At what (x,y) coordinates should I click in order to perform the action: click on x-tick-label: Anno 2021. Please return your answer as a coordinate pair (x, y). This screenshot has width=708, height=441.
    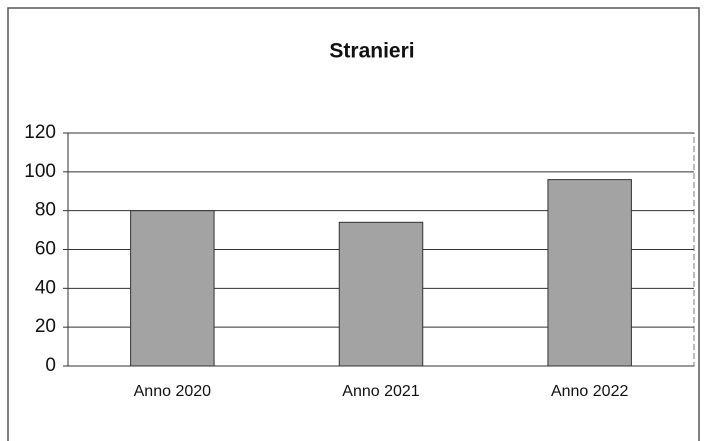
    Looking at the image, I should click on (381, 391).